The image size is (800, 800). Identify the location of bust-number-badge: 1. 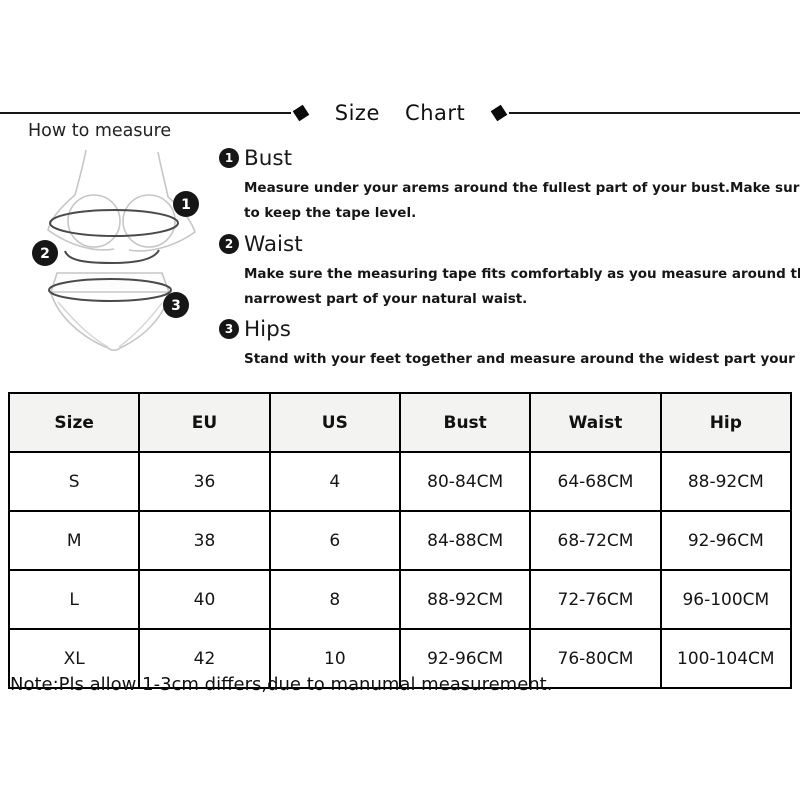
(229, 158).